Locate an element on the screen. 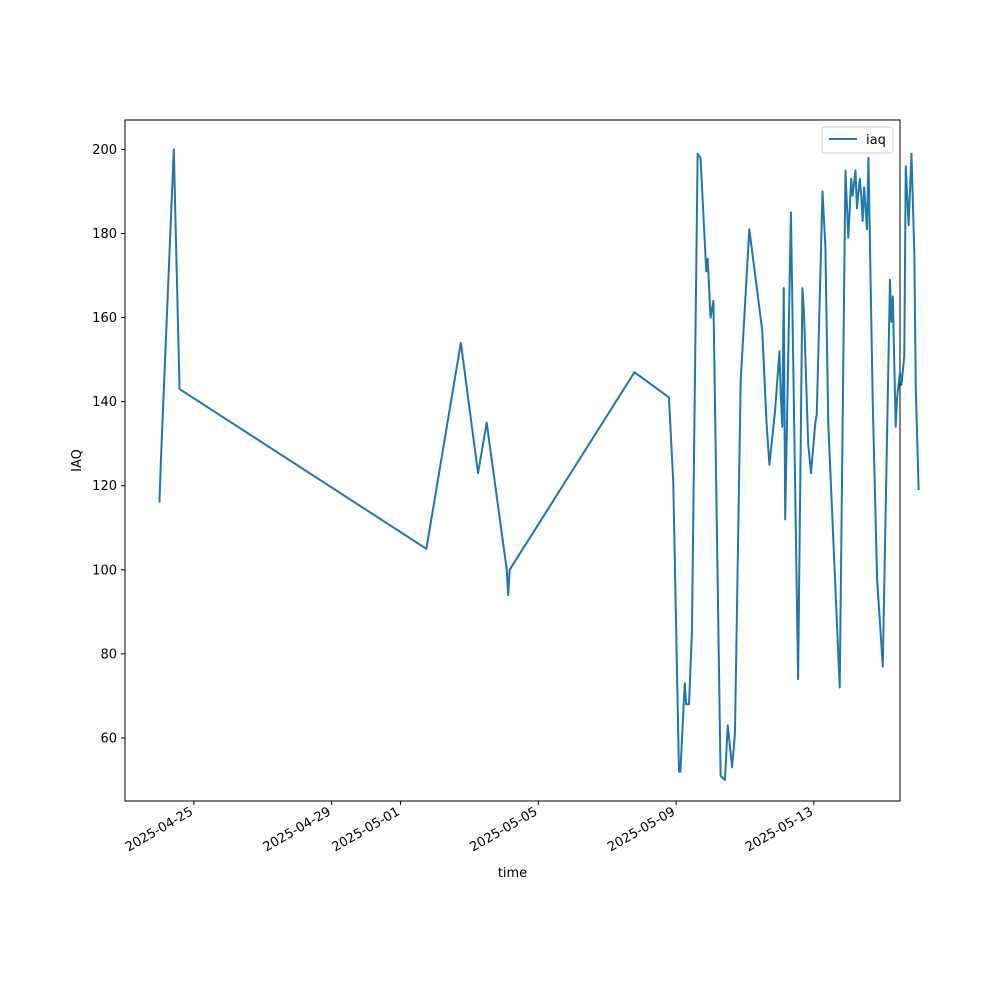 This screenshot has height=1000, width=1000. legend: iaq is located at coordinates (857, 140).